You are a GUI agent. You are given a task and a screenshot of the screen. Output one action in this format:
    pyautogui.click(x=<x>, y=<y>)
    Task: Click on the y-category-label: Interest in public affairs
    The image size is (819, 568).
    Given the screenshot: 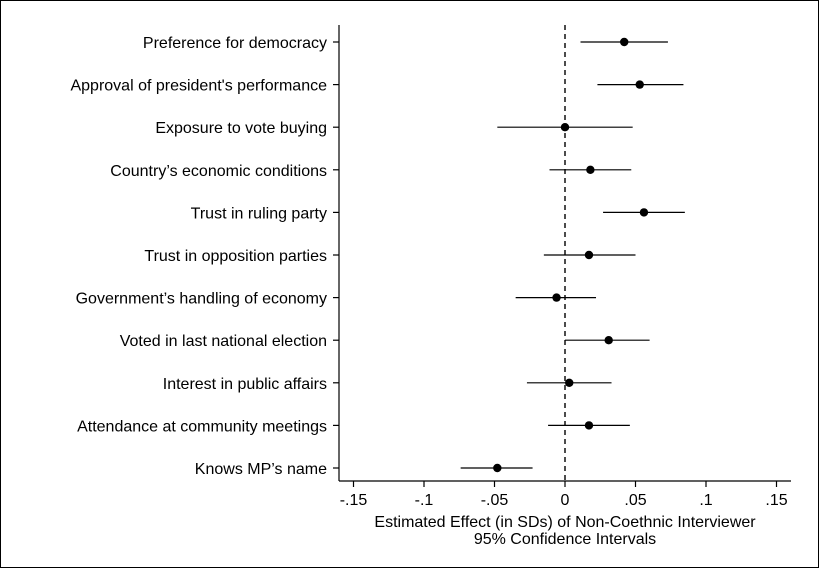 What is the action you would take?
    pyautogui.click(x=245, y=384)
    